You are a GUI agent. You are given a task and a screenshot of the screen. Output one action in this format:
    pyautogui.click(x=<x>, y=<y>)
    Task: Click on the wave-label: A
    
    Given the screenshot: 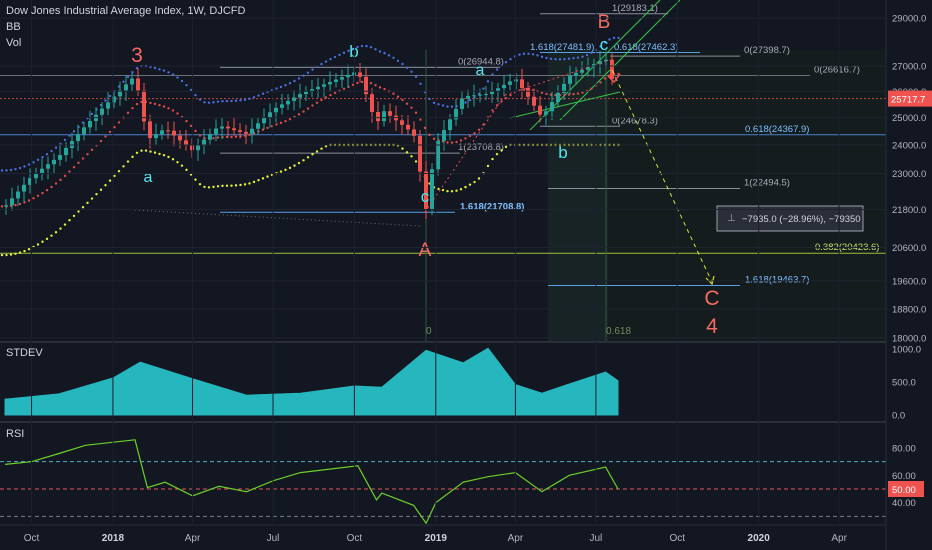 What is the action you would take?
    pyautogui.click(x=425, y=250)
    